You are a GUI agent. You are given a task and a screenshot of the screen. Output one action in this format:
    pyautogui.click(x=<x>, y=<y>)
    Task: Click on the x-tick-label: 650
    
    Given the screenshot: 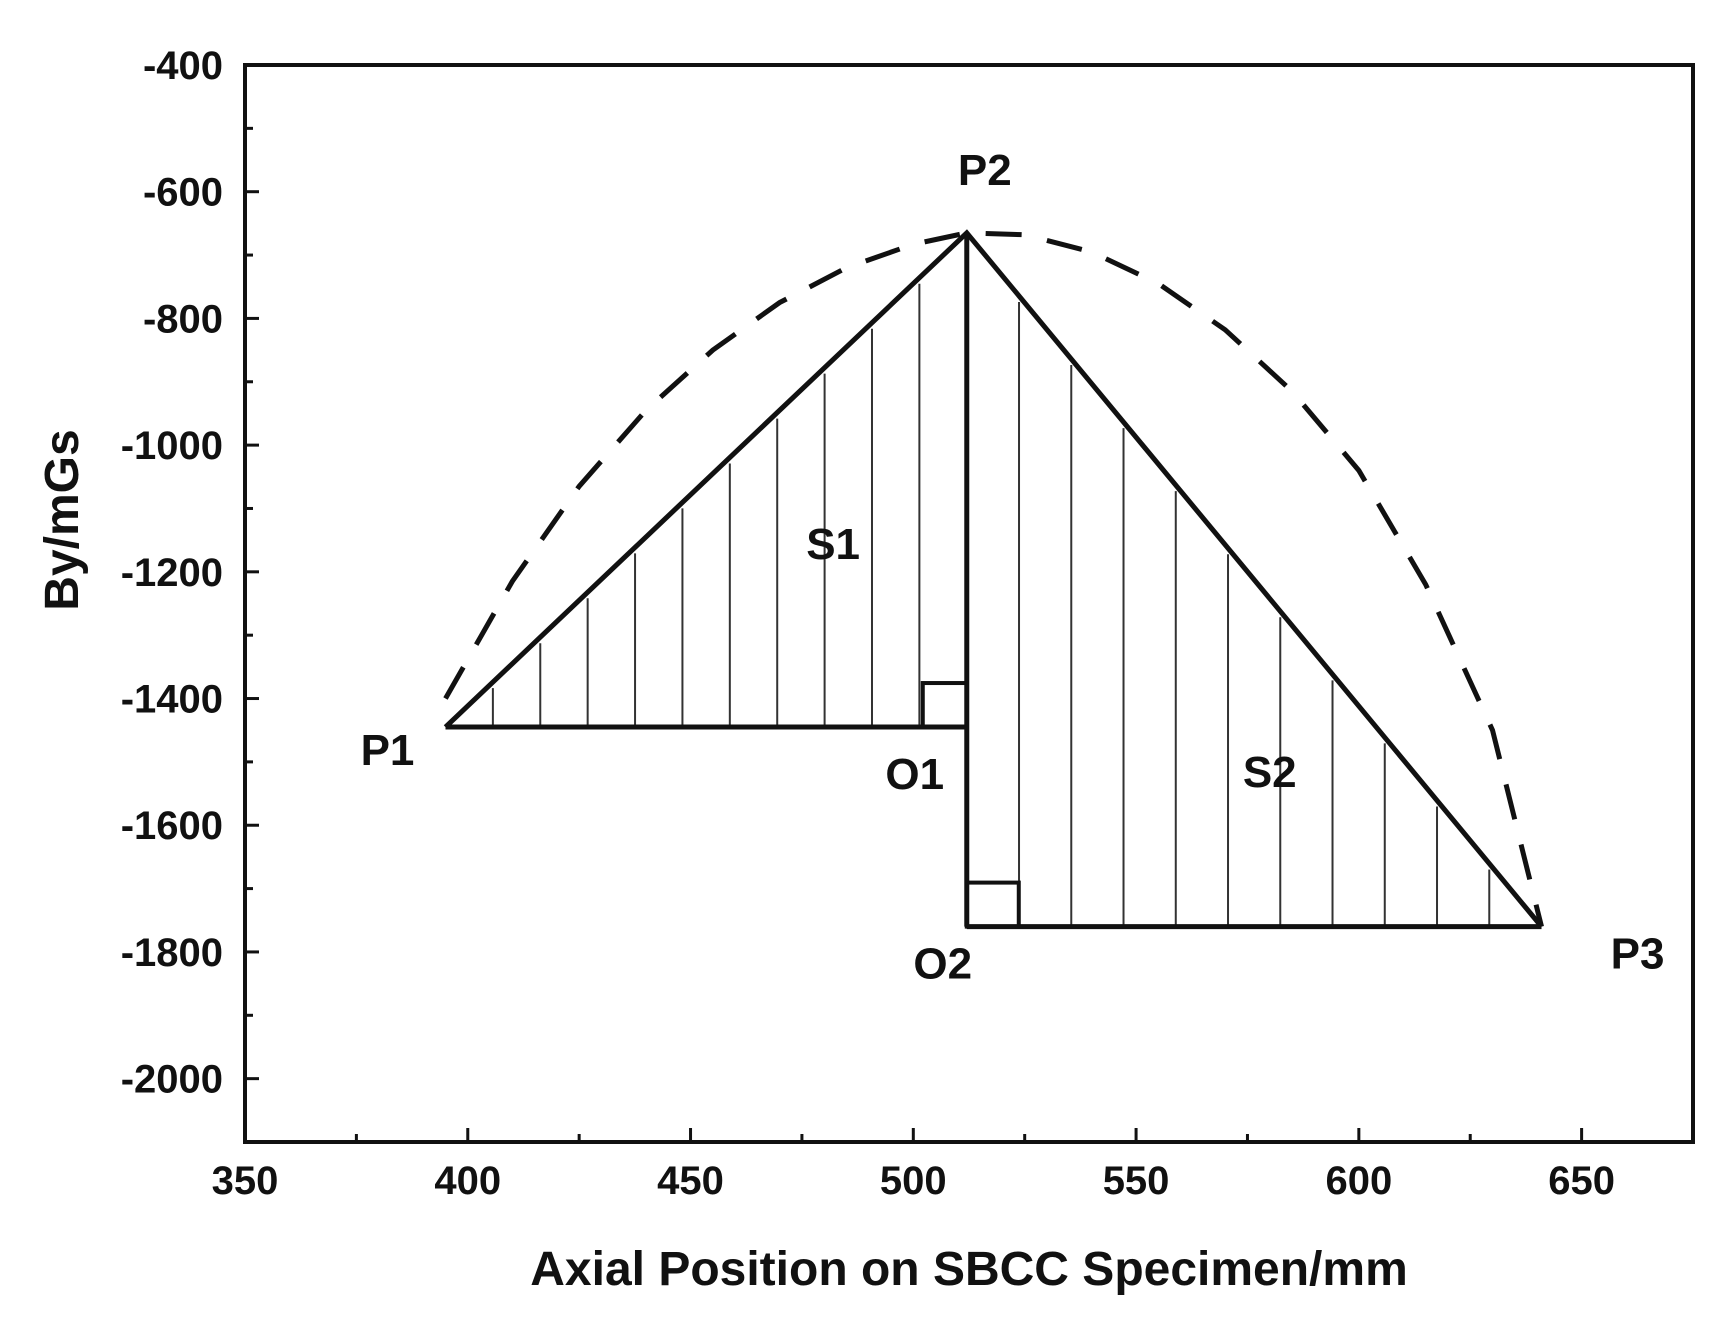 What is the action you would take?
    pyautogui.click(x=1581, y=1181)
    